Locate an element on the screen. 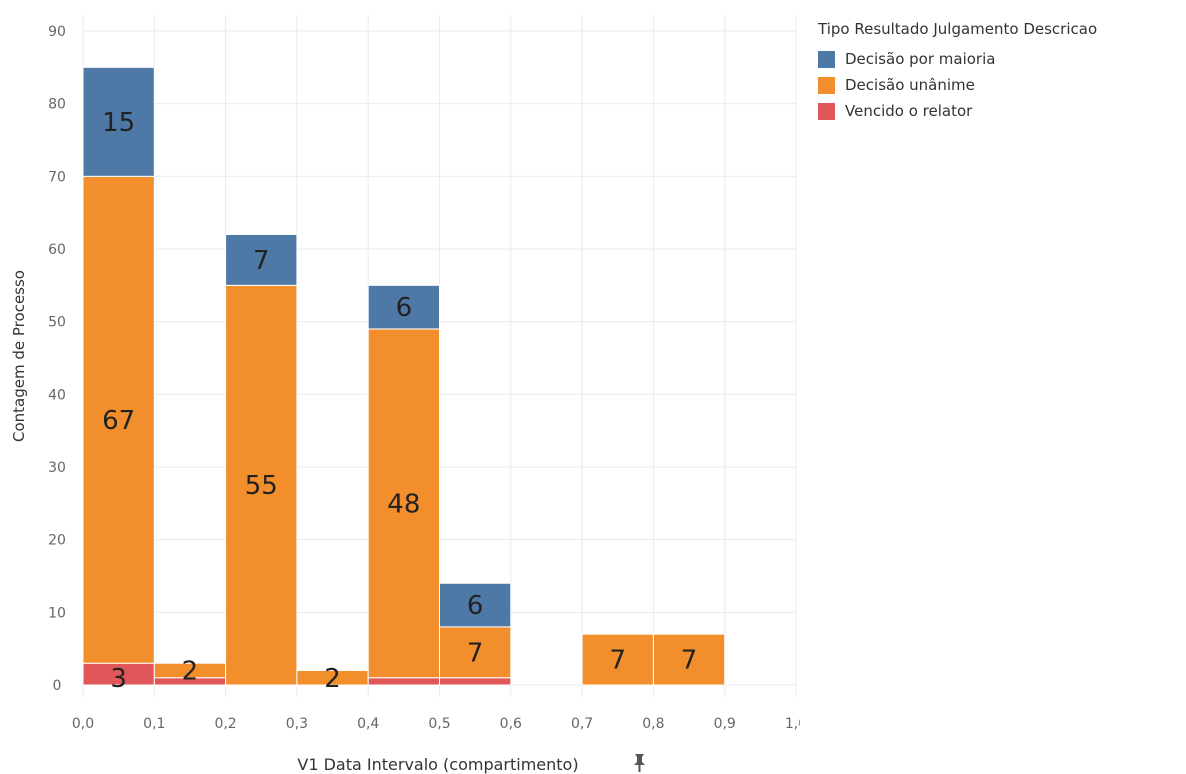  legend-label: Decisão unânime is located at coordinates (910, 85).